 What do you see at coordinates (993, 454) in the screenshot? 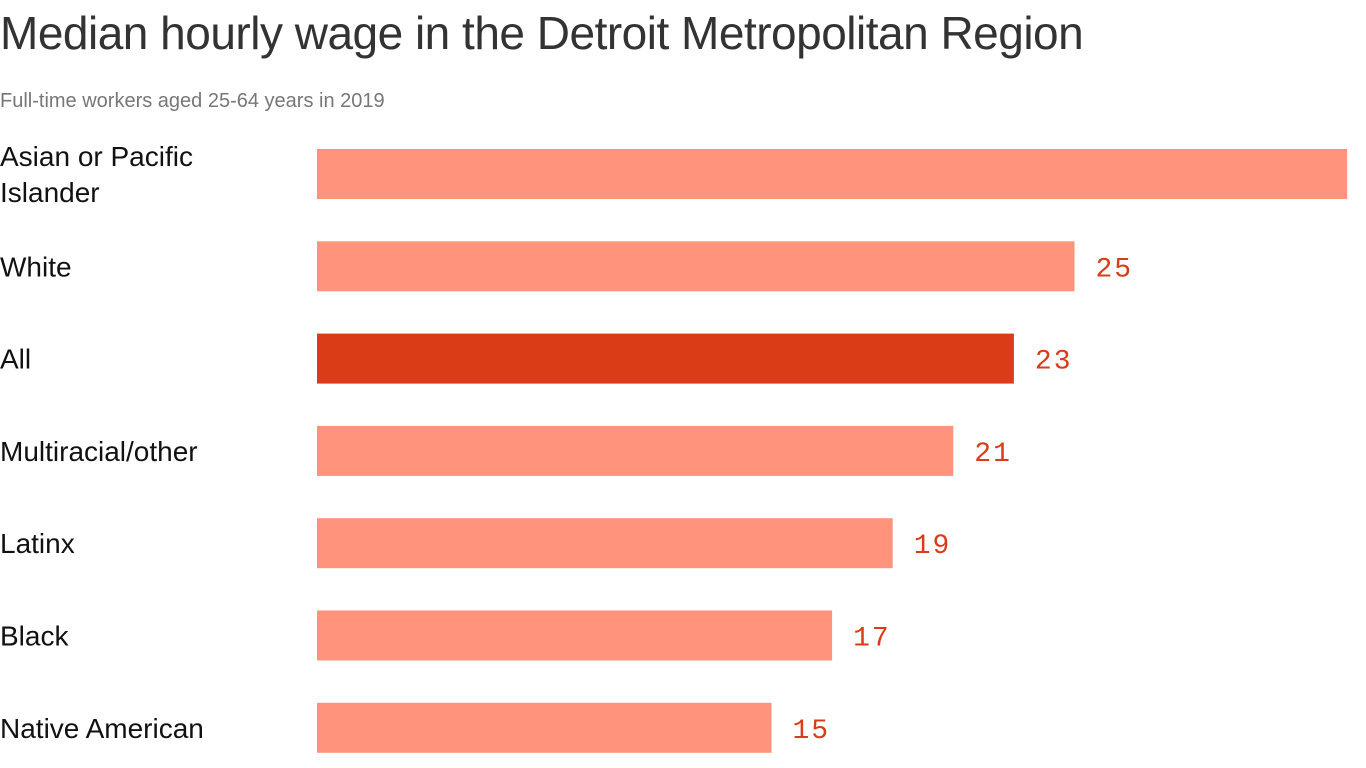
I see `value-label: 21` at bounding box center [993, 454].